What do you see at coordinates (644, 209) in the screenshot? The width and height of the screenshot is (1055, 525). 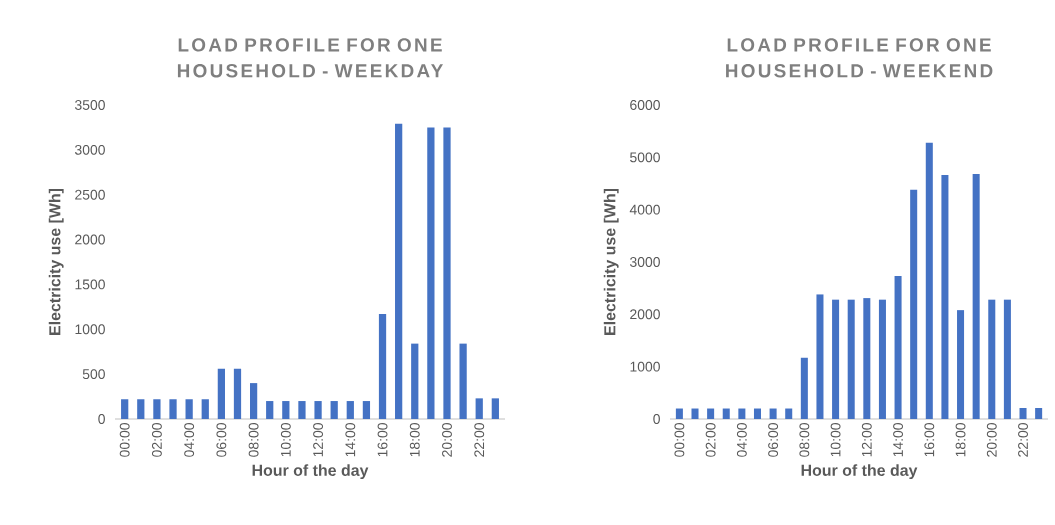 I see `y-tick-label: 4000` at bounding box center [644, 209].